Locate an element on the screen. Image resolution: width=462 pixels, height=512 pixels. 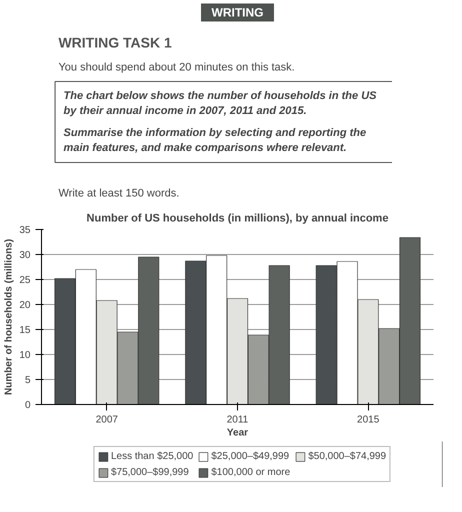
y-tick-label: 5 is located at coordinates (27, 380).